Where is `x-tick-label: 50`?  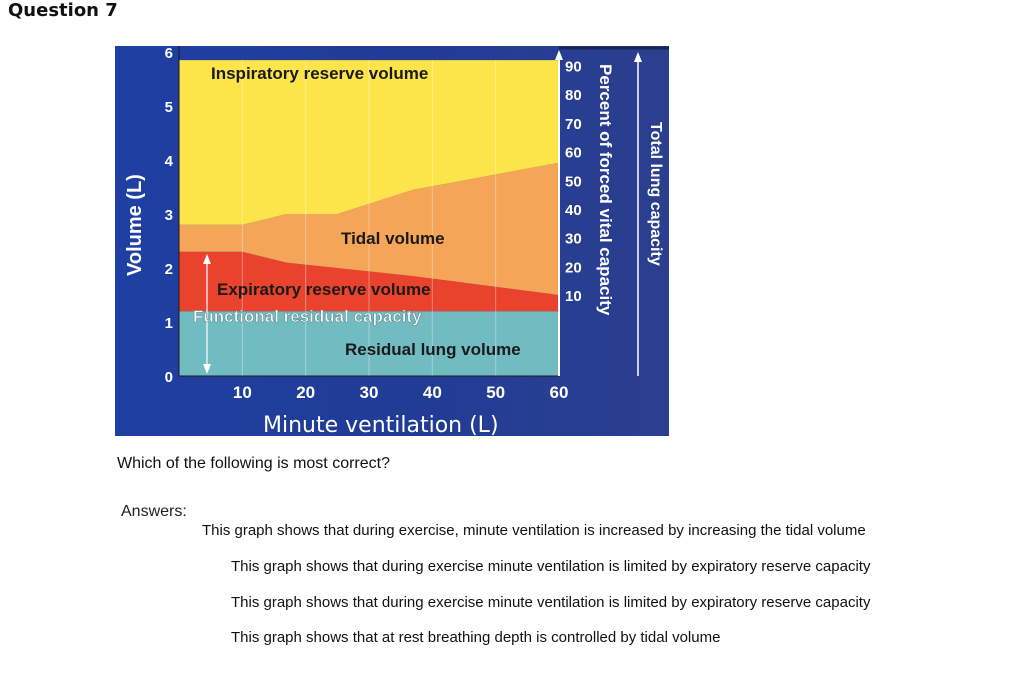
x-tick-label: 50 is located at coordinates (495, 392).